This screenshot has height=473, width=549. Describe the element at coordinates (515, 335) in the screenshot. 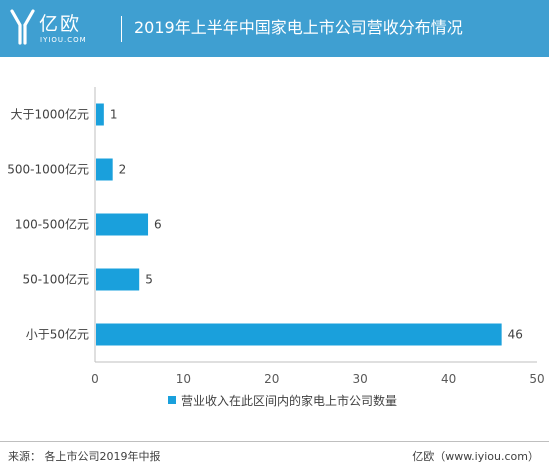

I see `data-label: 46` at that location.